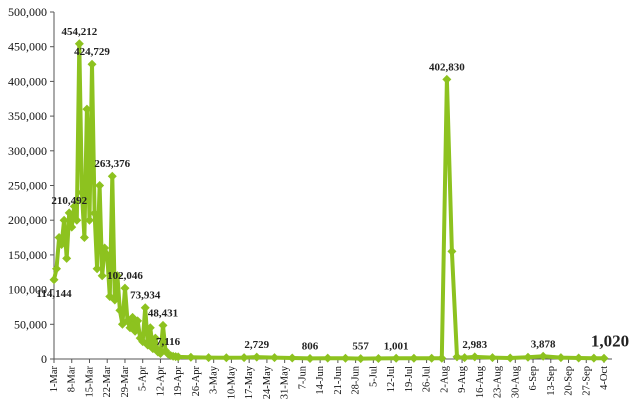 Image resolution: width=640 pixels, height=408 pixels. What do you see at coordinates (320, 379) in the screenshot?
I see `x-tick-label: 14-Jun` at bounding box center [320, 379].